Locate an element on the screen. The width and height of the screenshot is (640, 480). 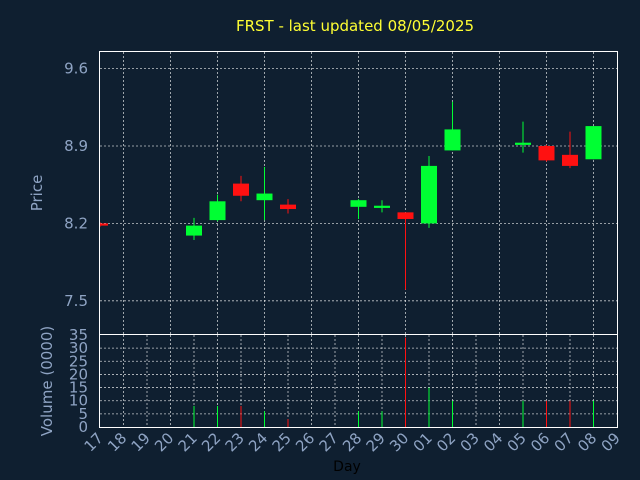
x-tick-label: 27 is located at coordinates (329, 442).